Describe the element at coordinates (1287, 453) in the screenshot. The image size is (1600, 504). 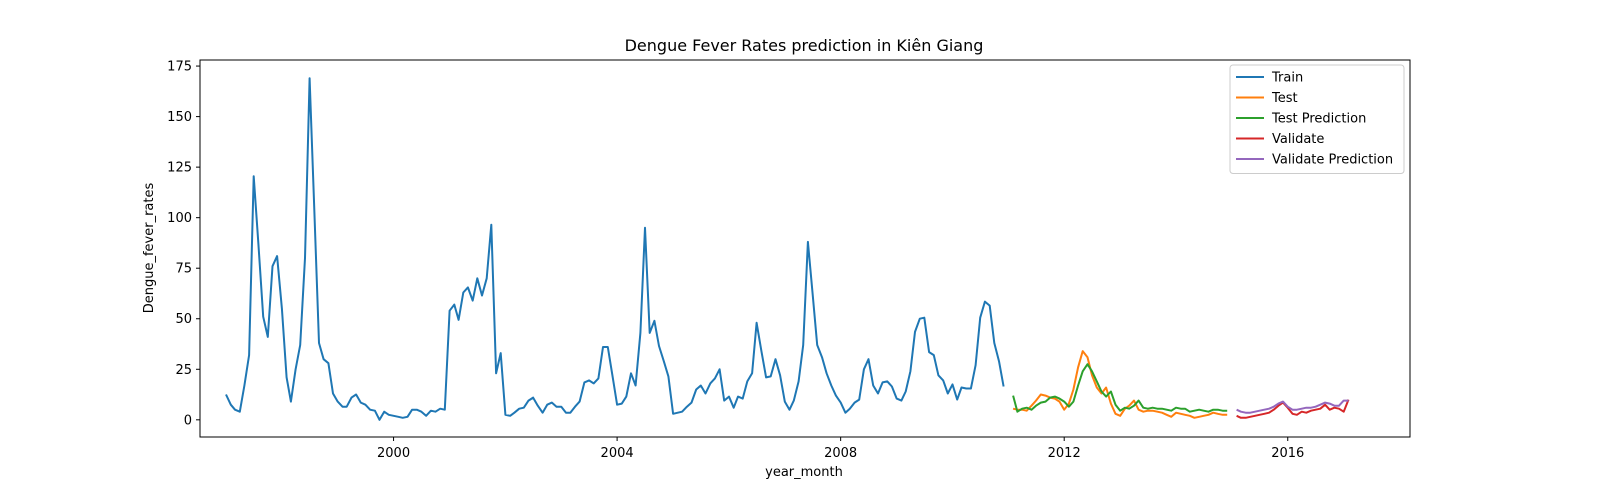
I see `x-tick-label: 2016` at that location.